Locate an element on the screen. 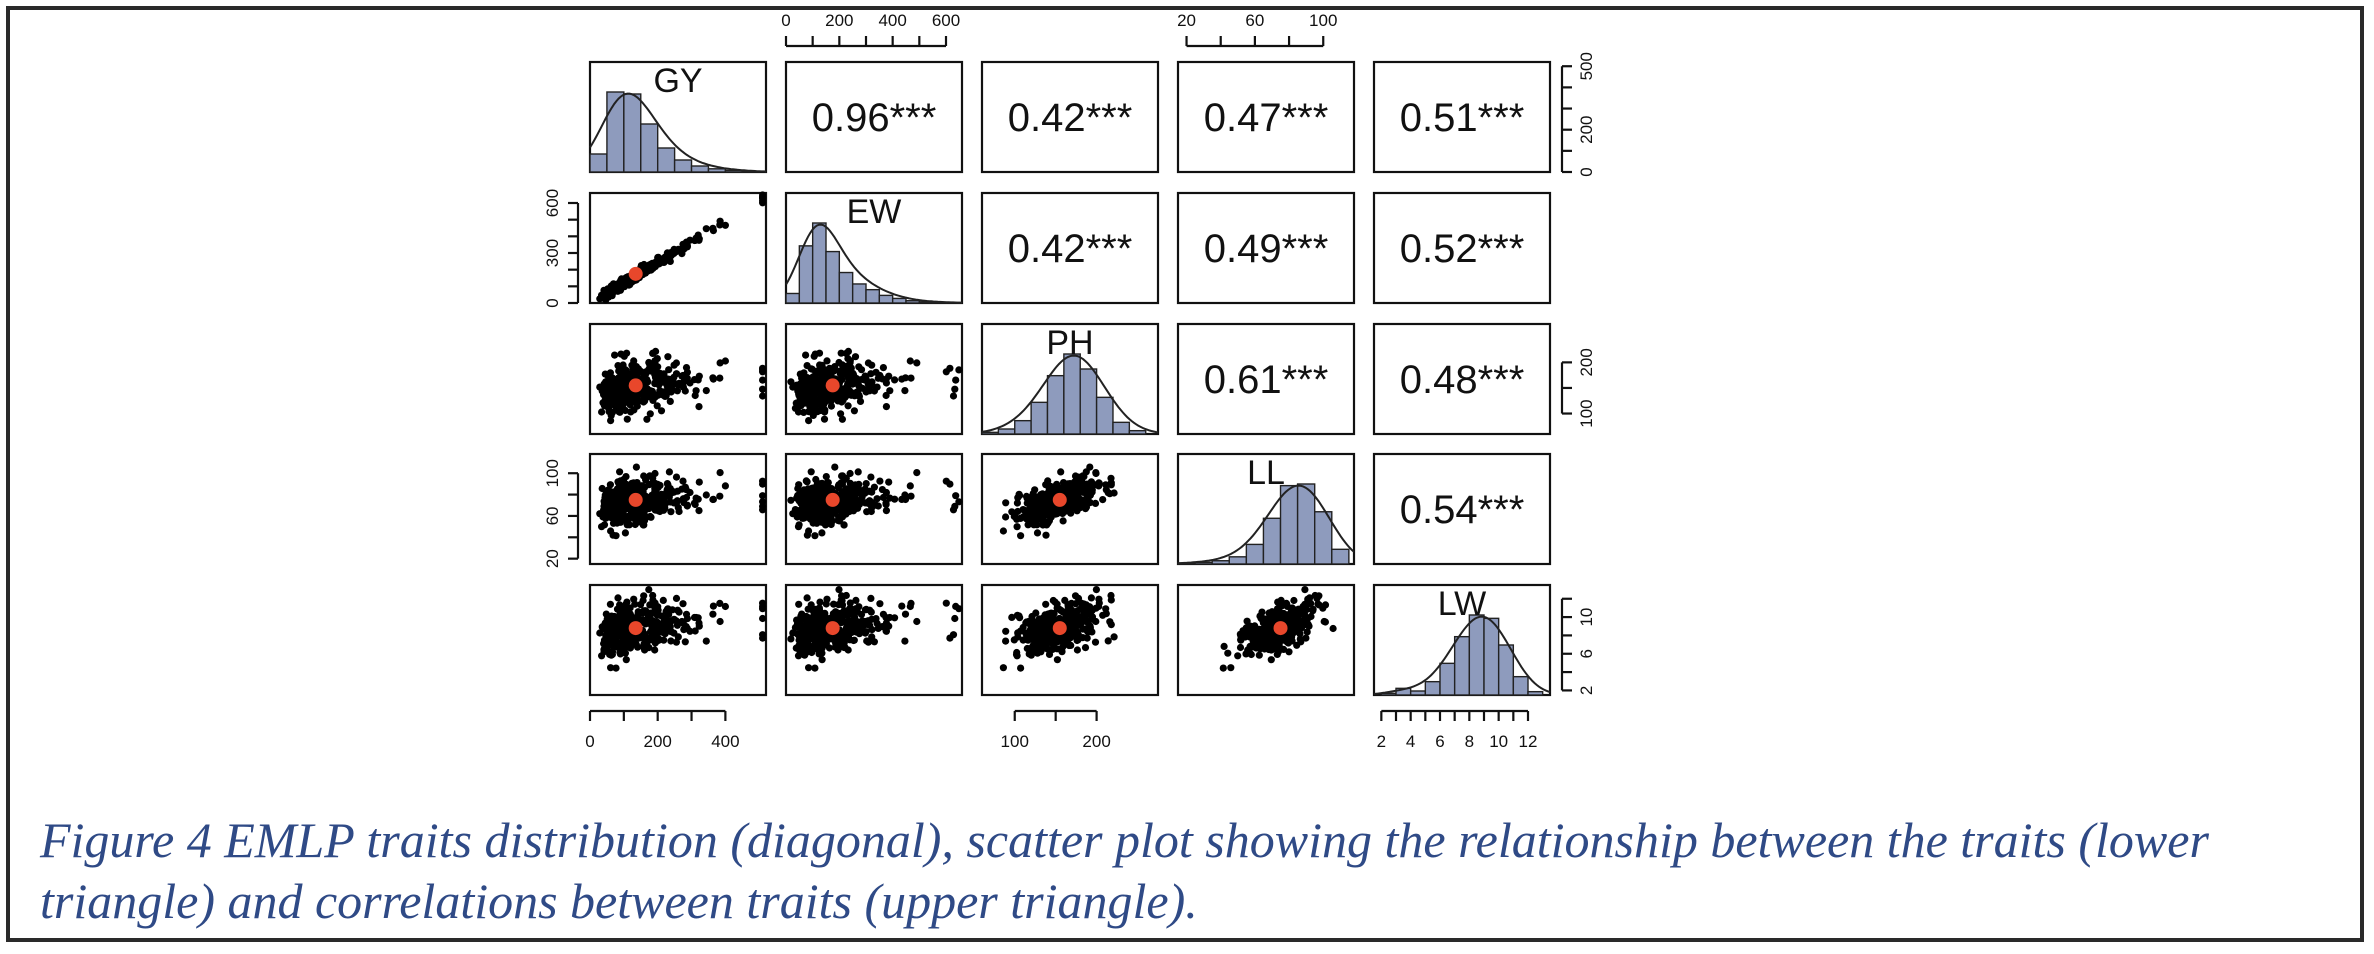 This screenshot has height=954, width=2374. right-axis-ph: 100 200 is located at coordinates (1578, 388).